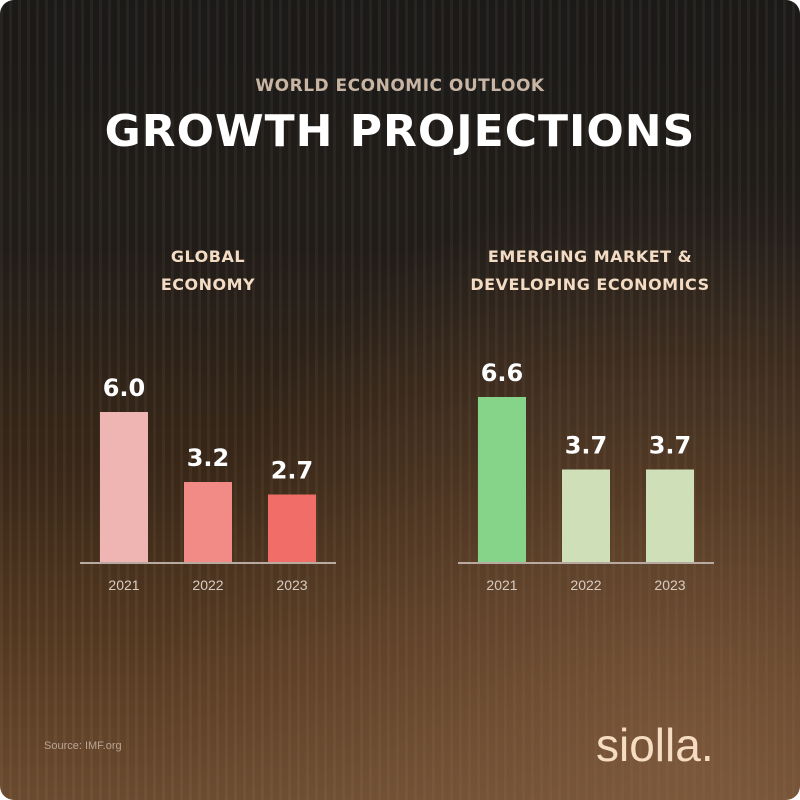 This screenshot has height=800, width=800. What do you see at coordinates (83, 746) in the screenshot?
I see `source-note: Source: IMF.org` at bounding box center [83, 746].